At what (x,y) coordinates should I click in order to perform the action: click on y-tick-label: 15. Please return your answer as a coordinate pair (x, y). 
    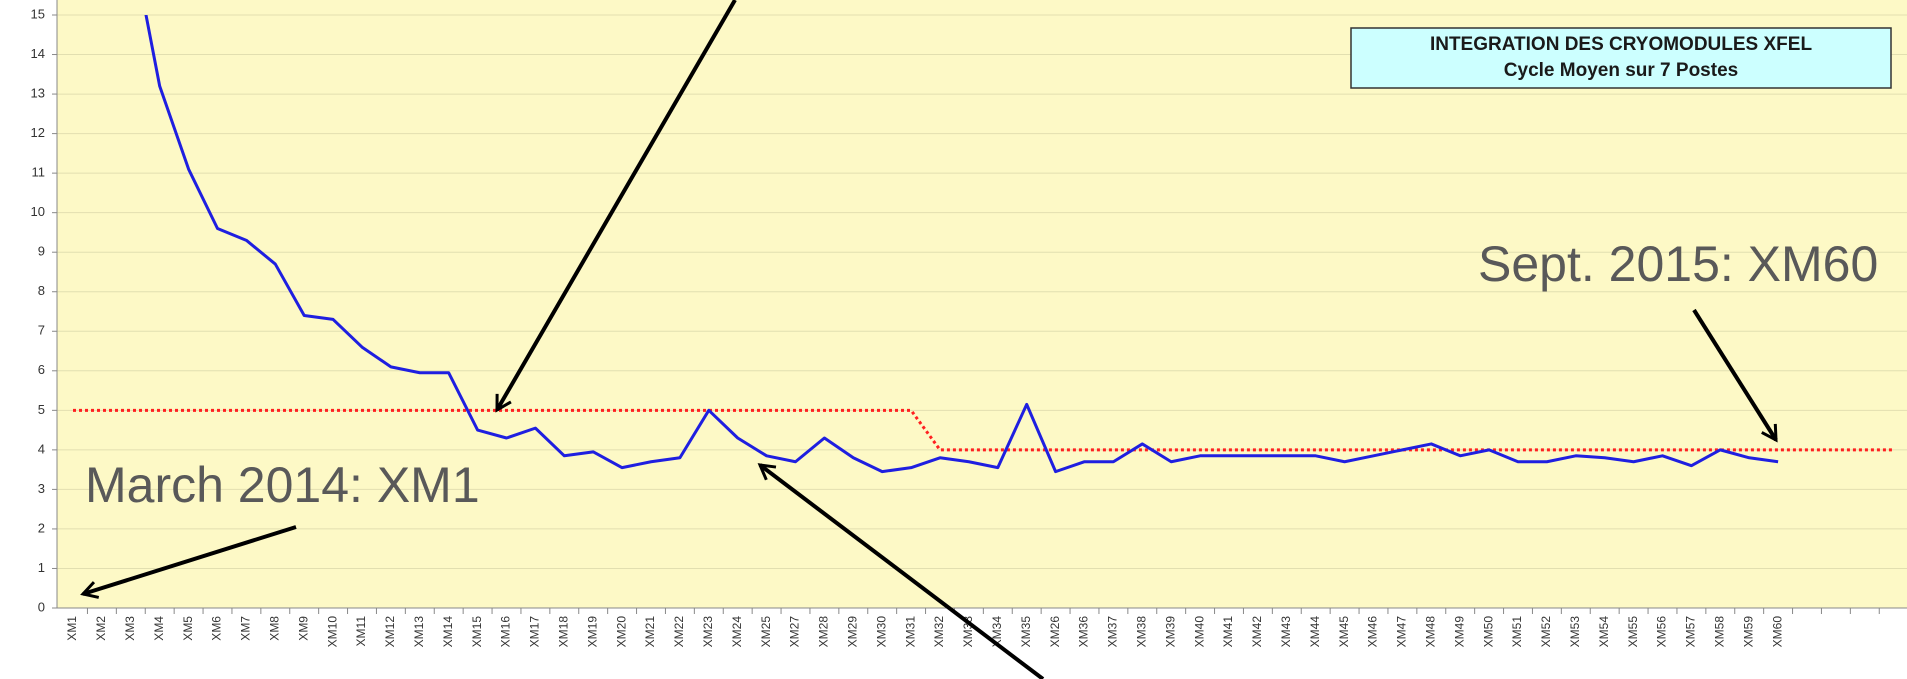
    Looking at the image, I should click on (38, 13).